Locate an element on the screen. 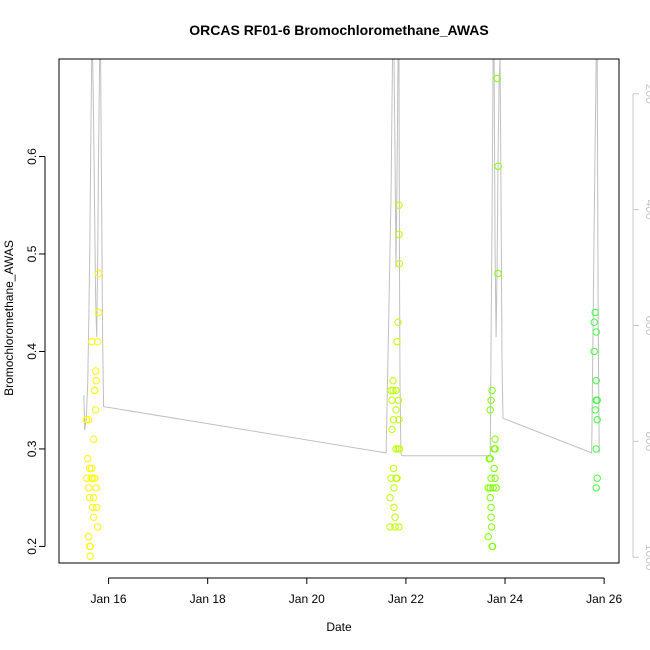  x-tick-label: Jan 16 is located at coordinates (109, 599).